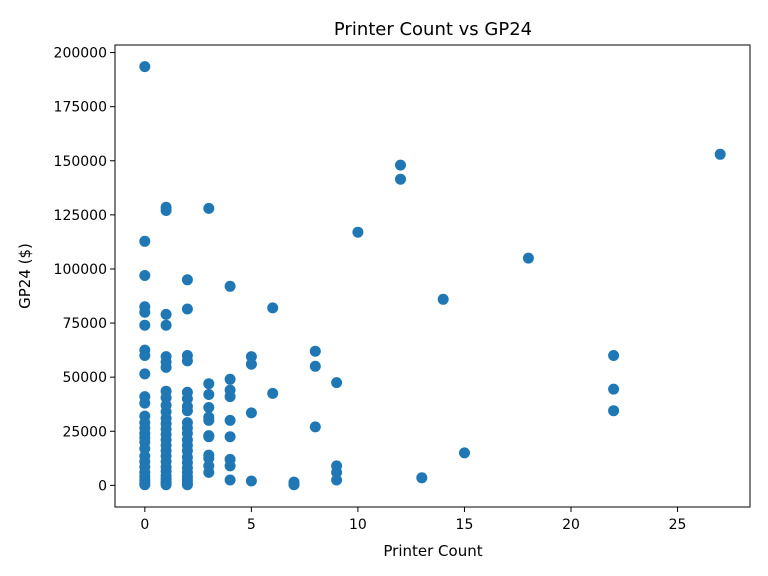  What do you see at coordinates (84, 324) in the screenshot?
I see `y-tick-label: 75000` at bounding box center [84, 324].